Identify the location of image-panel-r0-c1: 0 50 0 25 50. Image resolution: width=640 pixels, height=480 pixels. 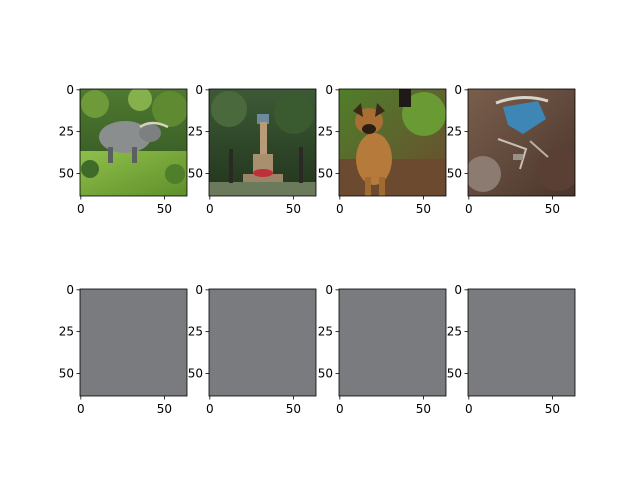
(252, 149).